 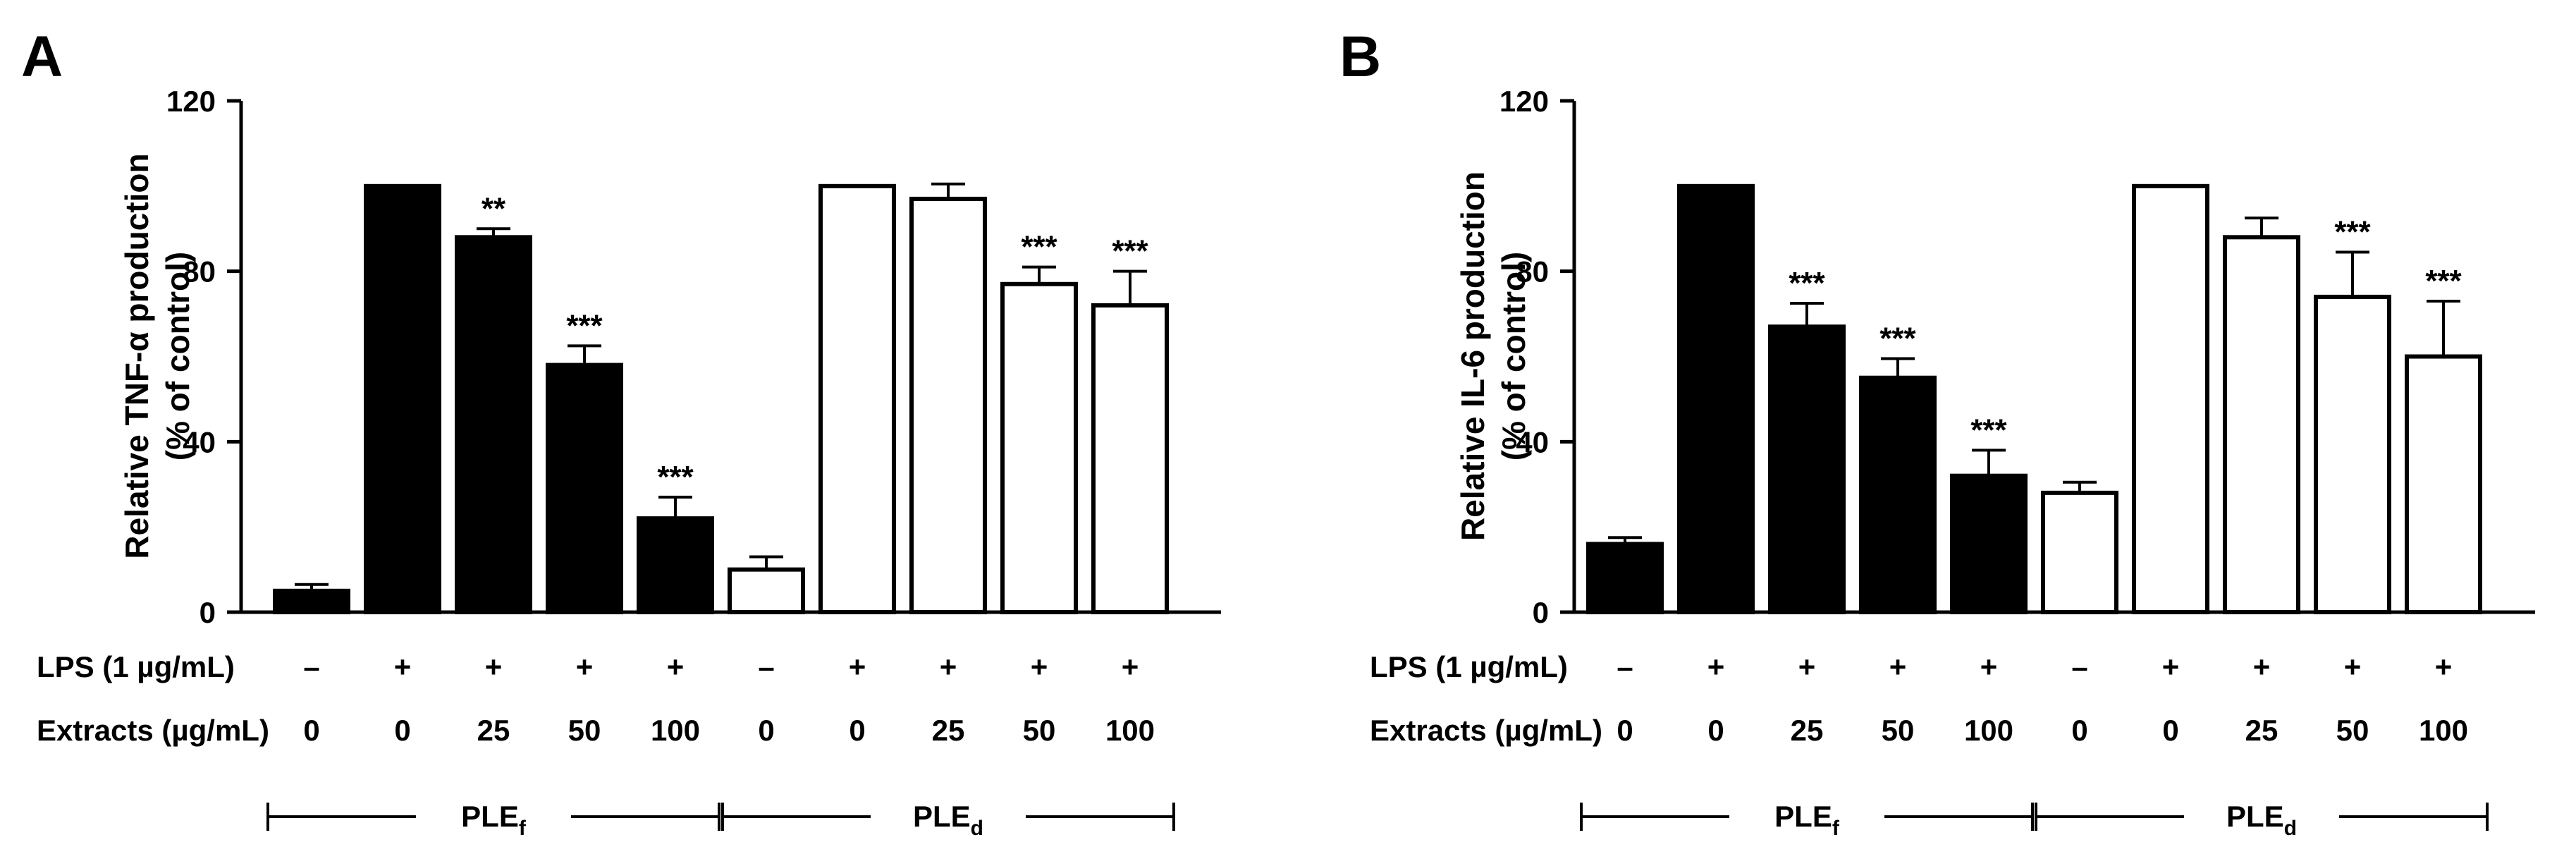 What do you see at coordinates (136, 356) in the screenshot?
I see `y-axis-label-line1: Relative TNF-α production` at bounding box center [136, 356].